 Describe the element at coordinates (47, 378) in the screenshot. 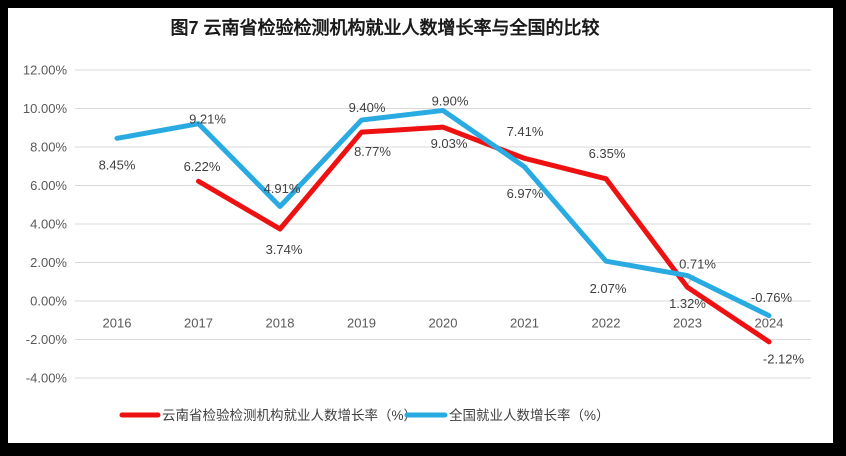

I see `y-tick-label: -4.00%` at that location.